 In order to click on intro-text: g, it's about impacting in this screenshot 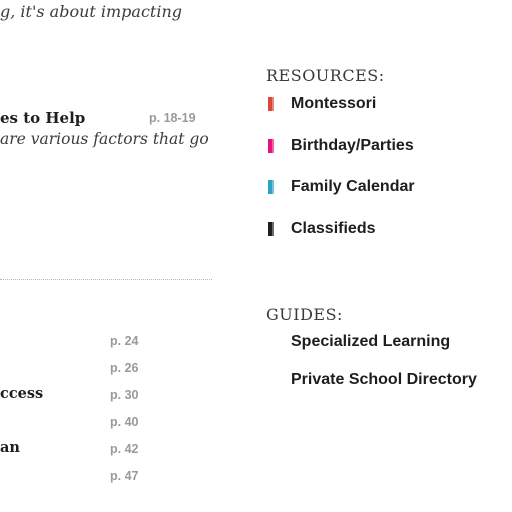, I will do `click(91, 11)`.